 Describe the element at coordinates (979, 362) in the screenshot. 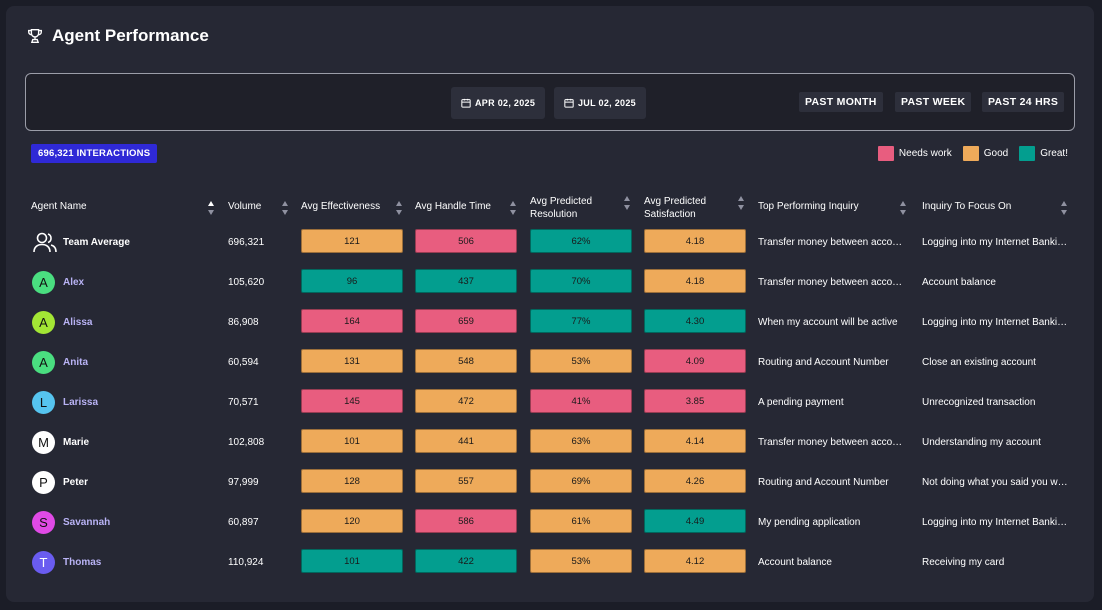

I see `focus-inquiry-cell: Close an existing account` at that location.